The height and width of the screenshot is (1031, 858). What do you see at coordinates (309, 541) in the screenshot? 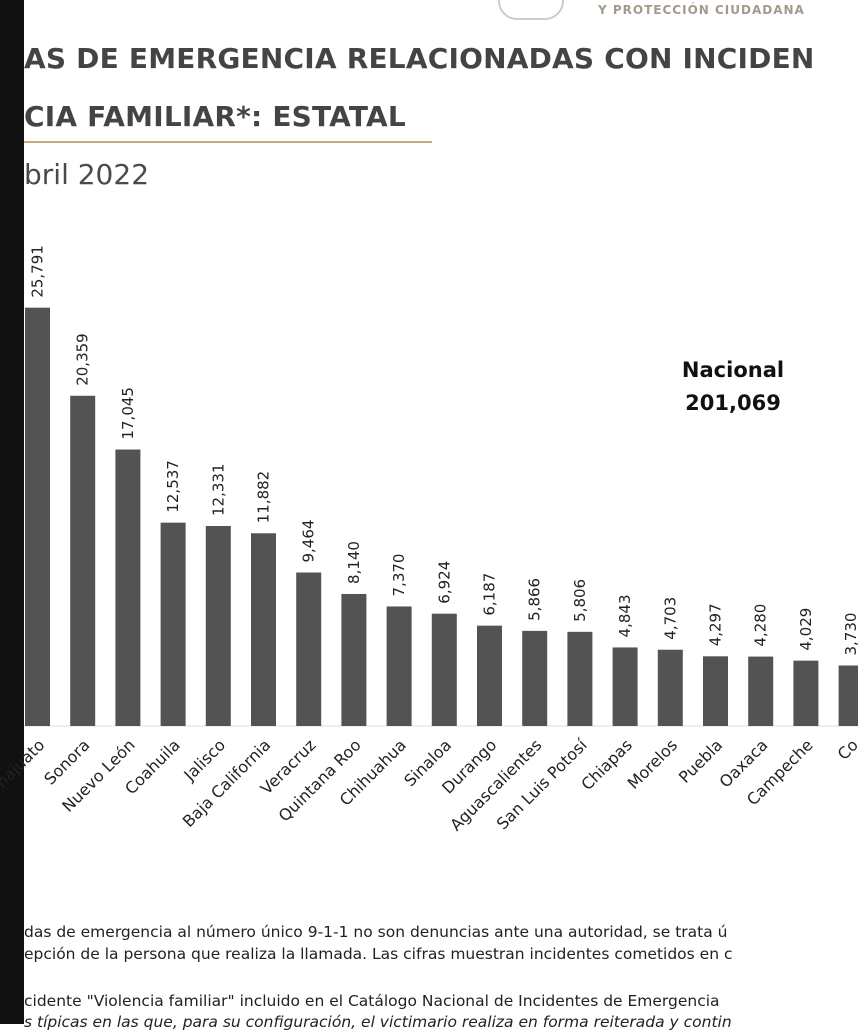
I see `bar-value-label: 9,464` at bounding box center [309, 541].